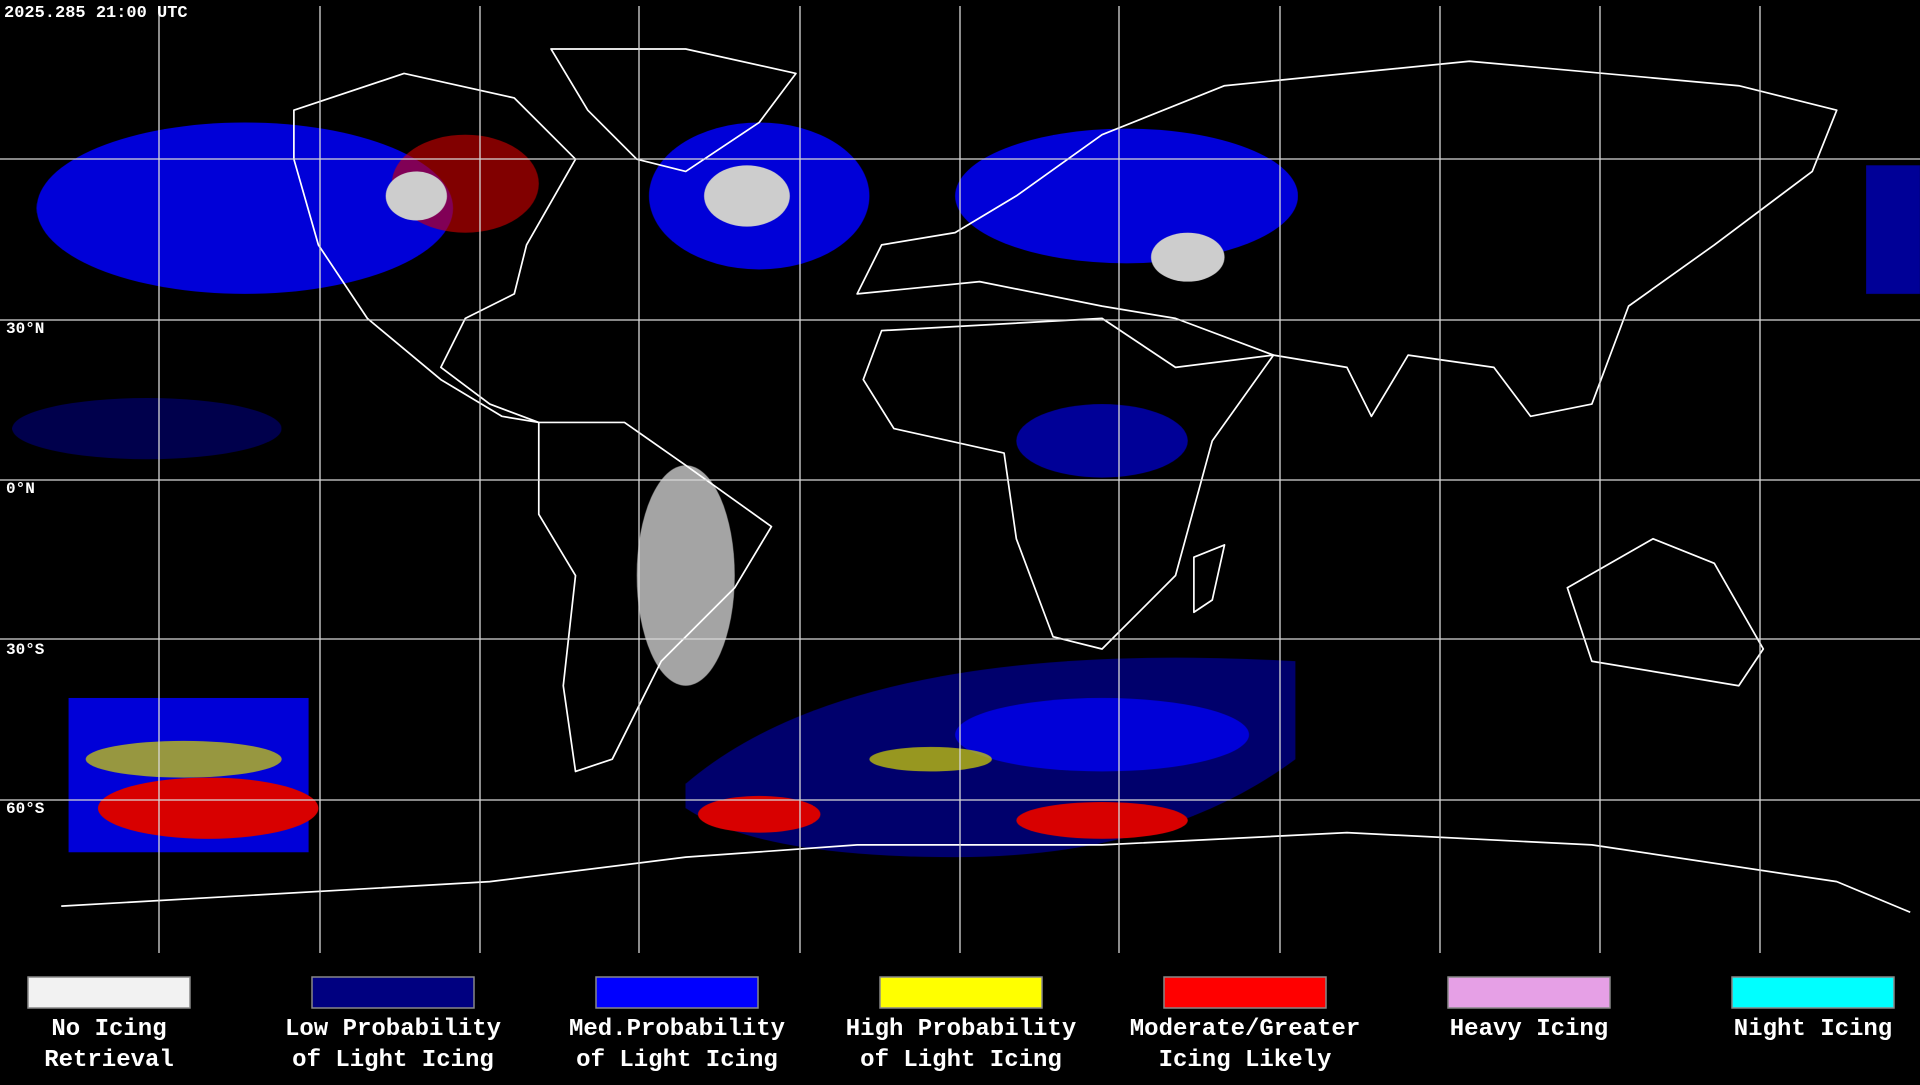 Image resolution: width=1920 pixels, height=1085 pixels. Describe the element at coordinates (393, 1029) in the screenshot. I see `legend-label: Low Probability` at that location.